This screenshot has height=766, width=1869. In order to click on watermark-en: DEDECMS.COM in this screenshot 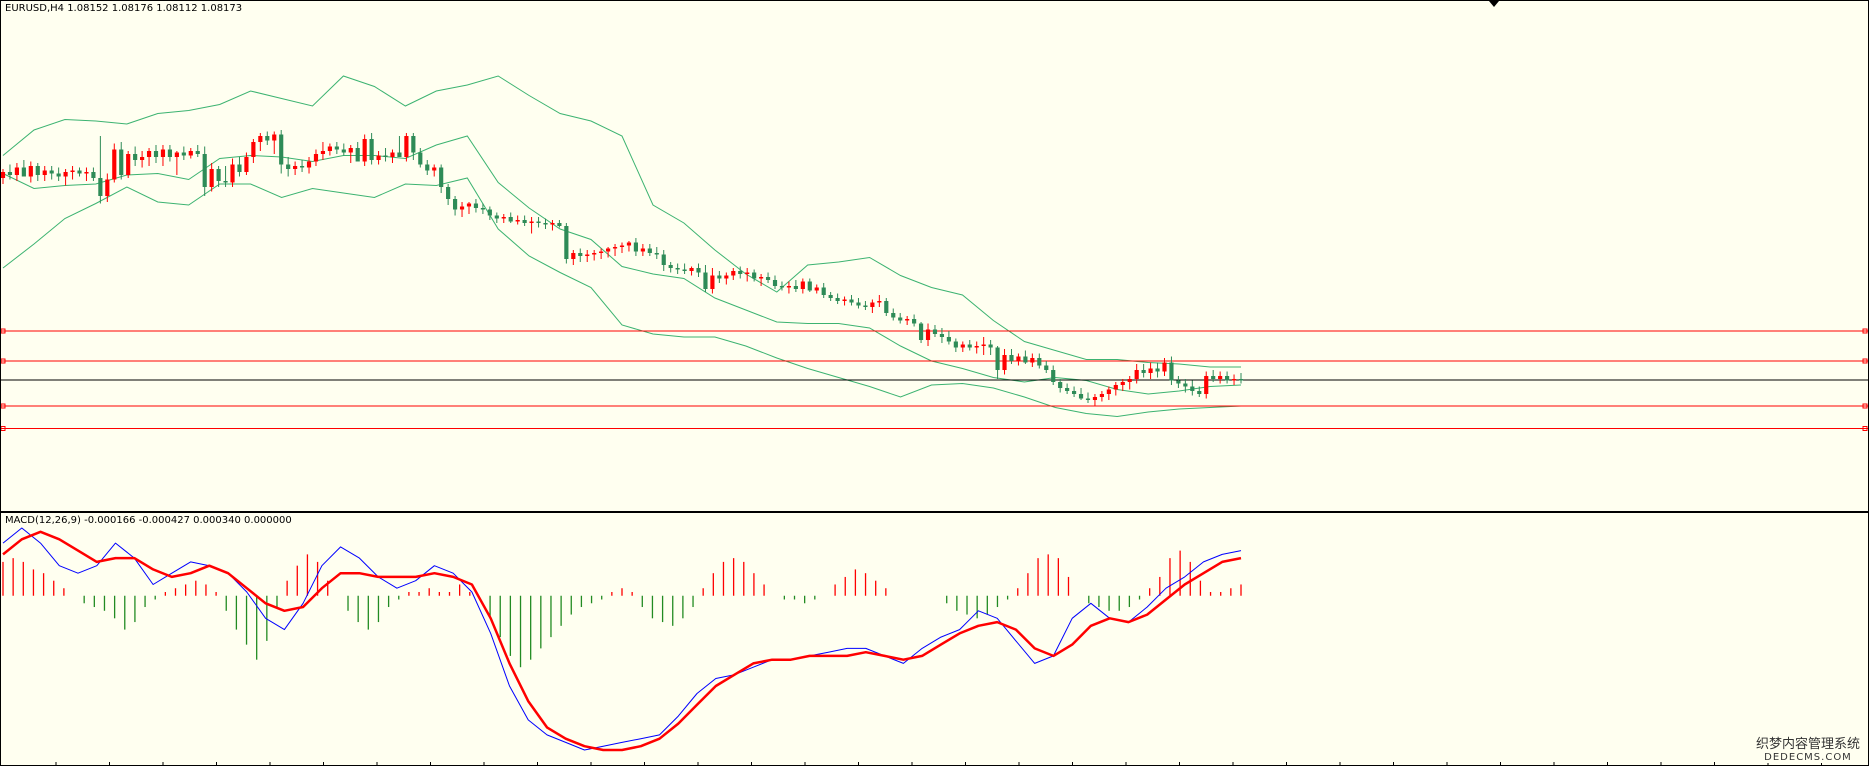, I will do `click(1807, 757)`.